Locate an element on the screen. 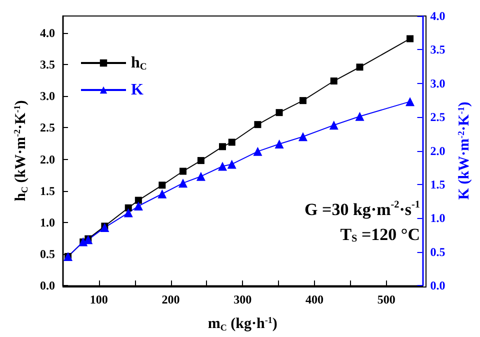 The height and width of the screenshot is (337, 480). y2-tick-label: 3.0 is located at coordinates (438, 83).